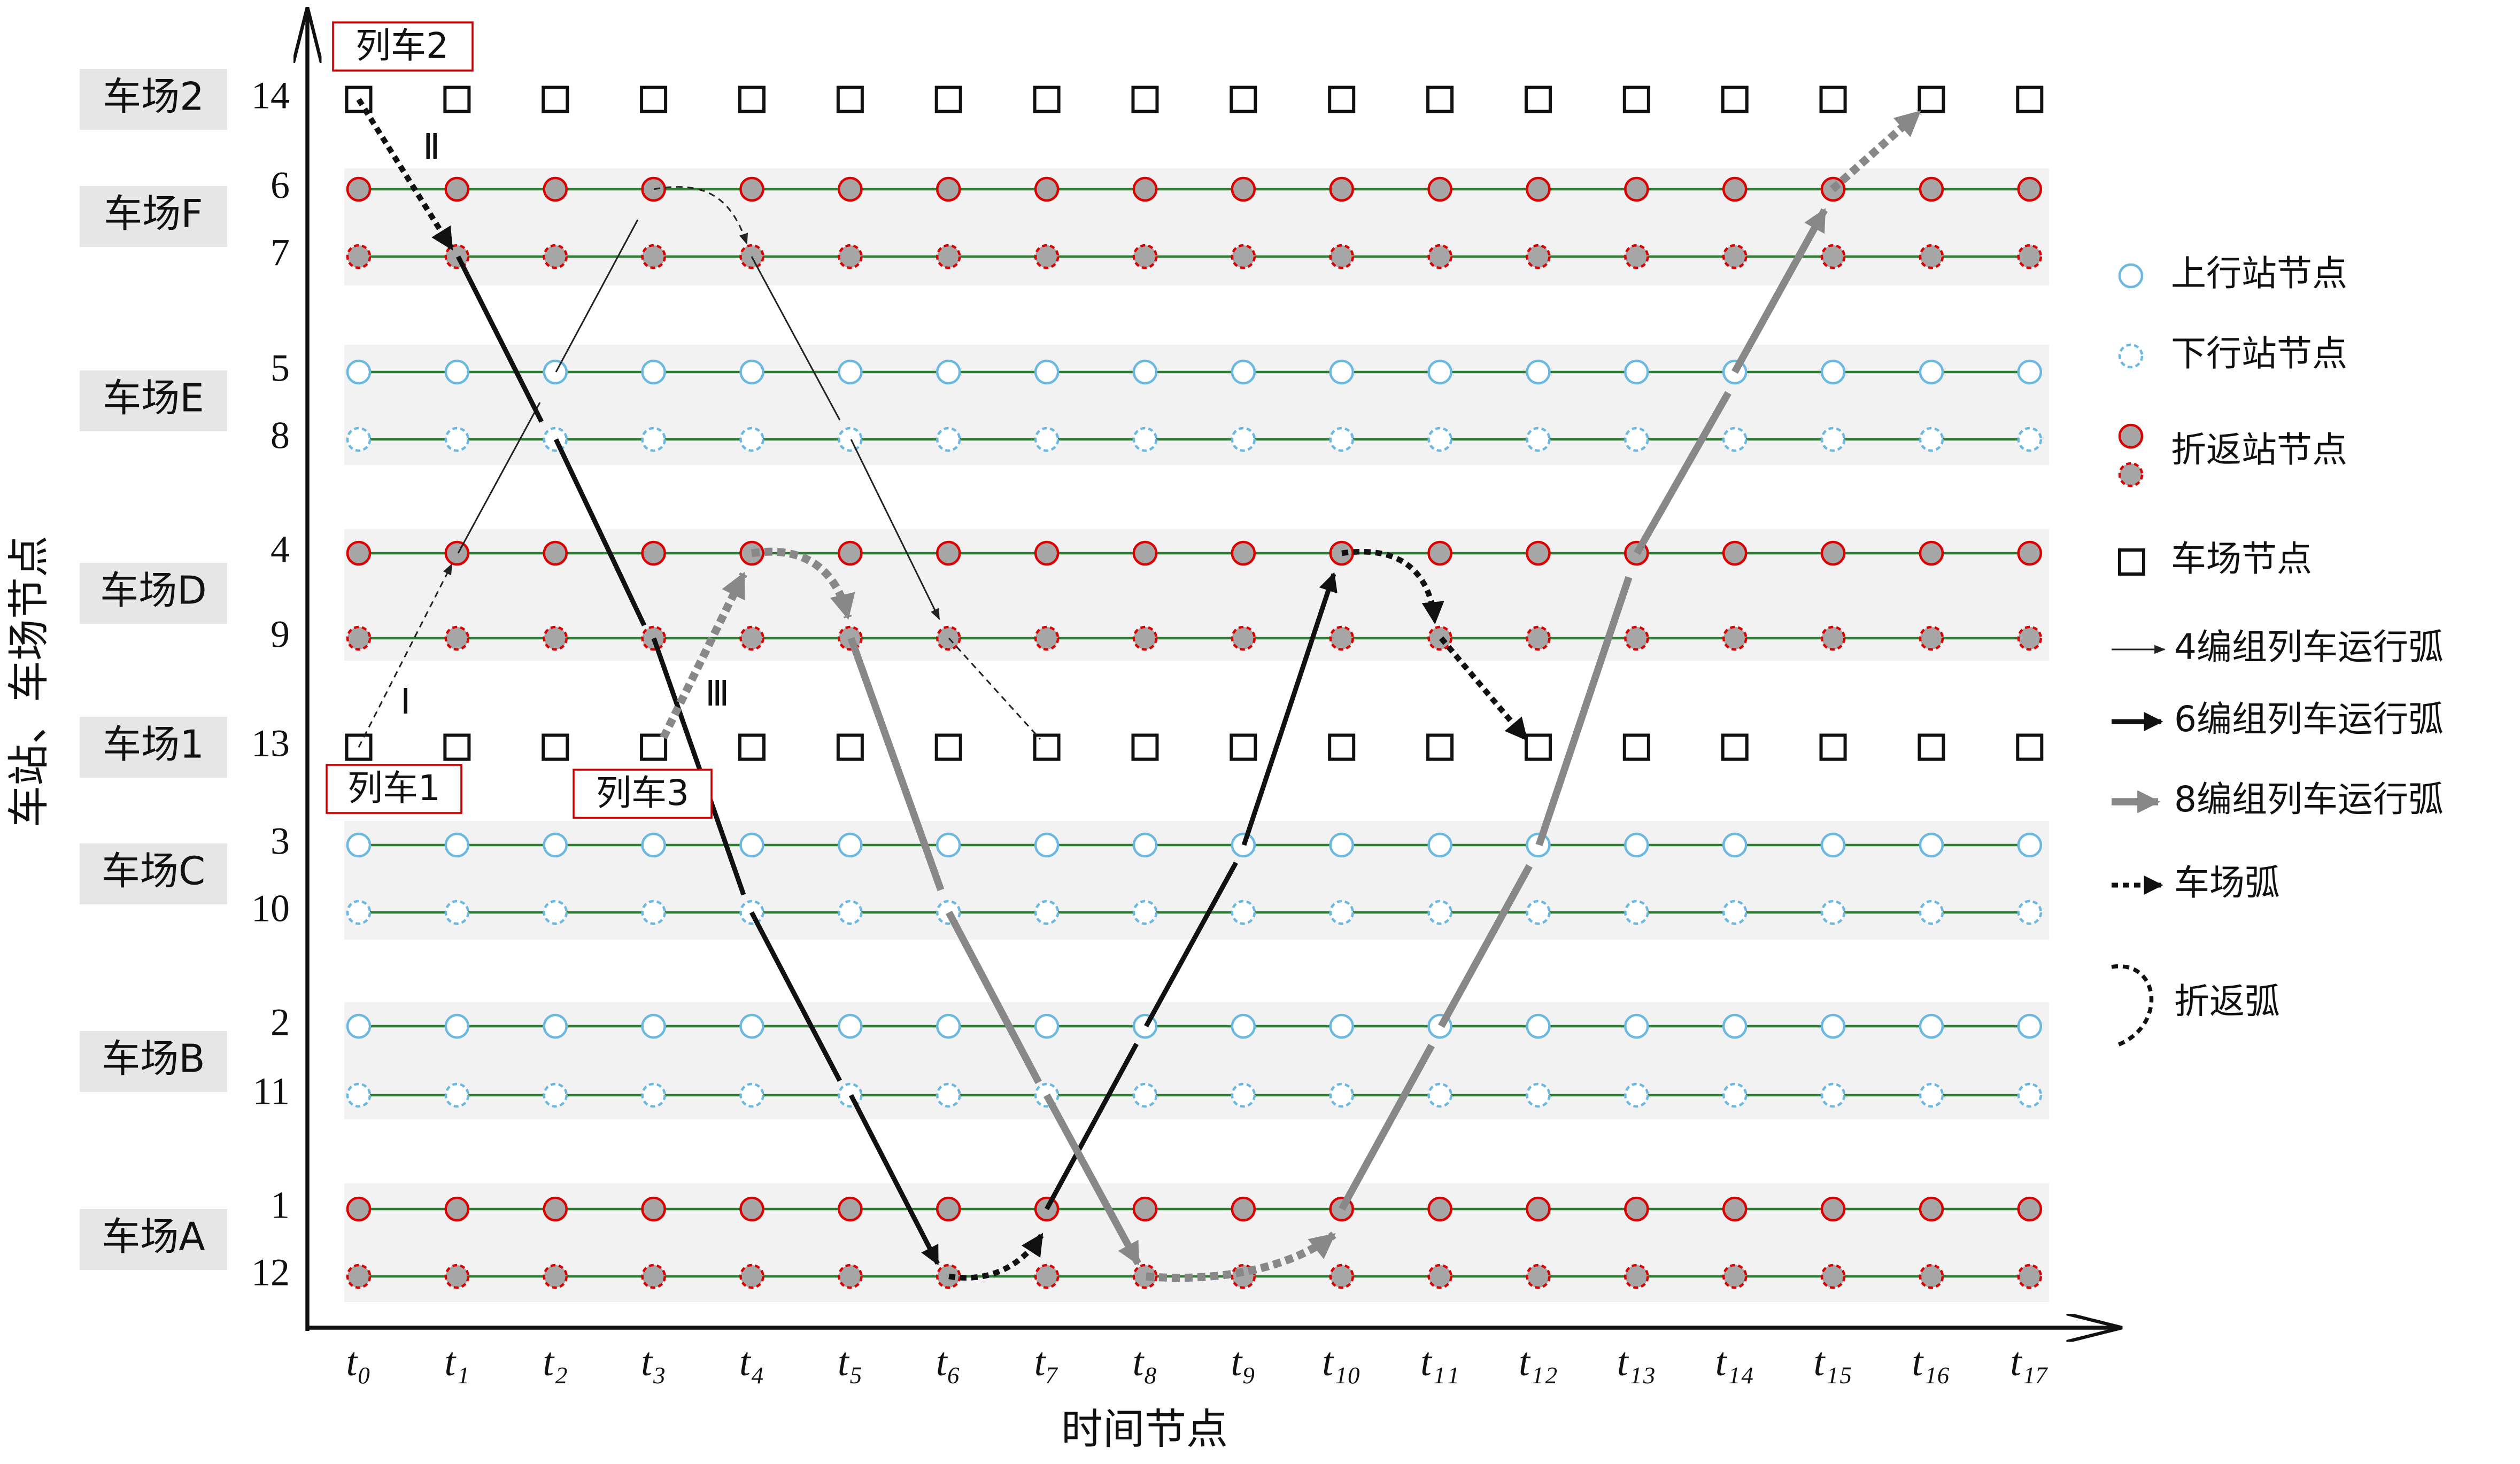 The width and height of the screenshot is (2520, 1464). What do you see at coordinates (393, 788) in the screenshot?
I see `train-label: 列车1` at bounding box center [393, 788].